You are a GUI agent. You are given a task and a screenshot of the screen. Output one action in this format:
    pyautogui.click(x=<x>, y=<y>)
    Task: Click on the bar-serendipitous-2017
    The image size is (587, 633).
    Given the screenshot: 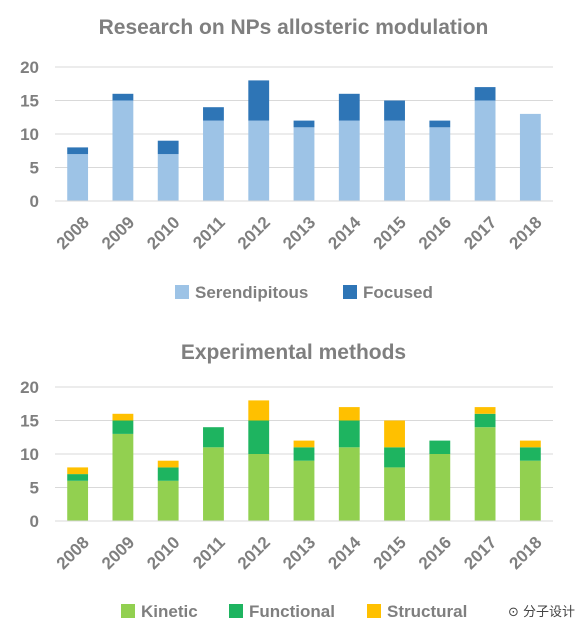 What is the action you would take?
    pyautogui.click(x=485, y=150)
    